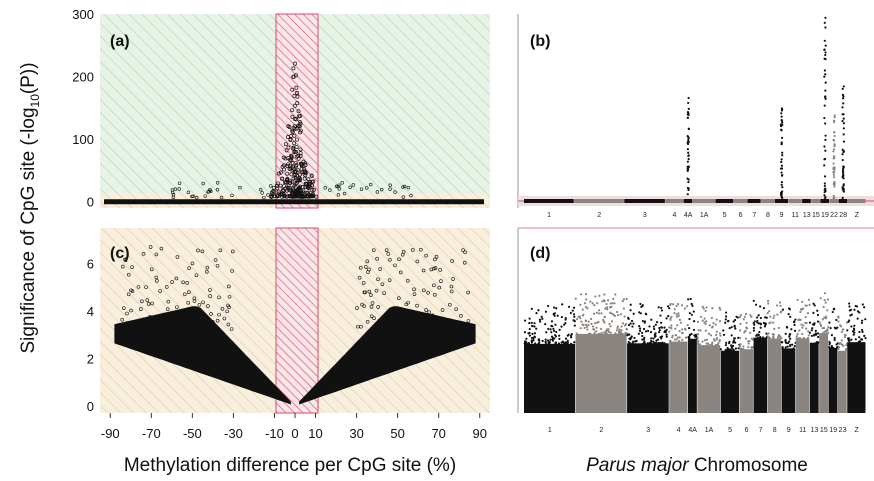 The width and height of the screenshot is (874, 481). Describe the element at coordinates (202, 355) in the screenshot. I see `panel-c-left-wedge` at that location.